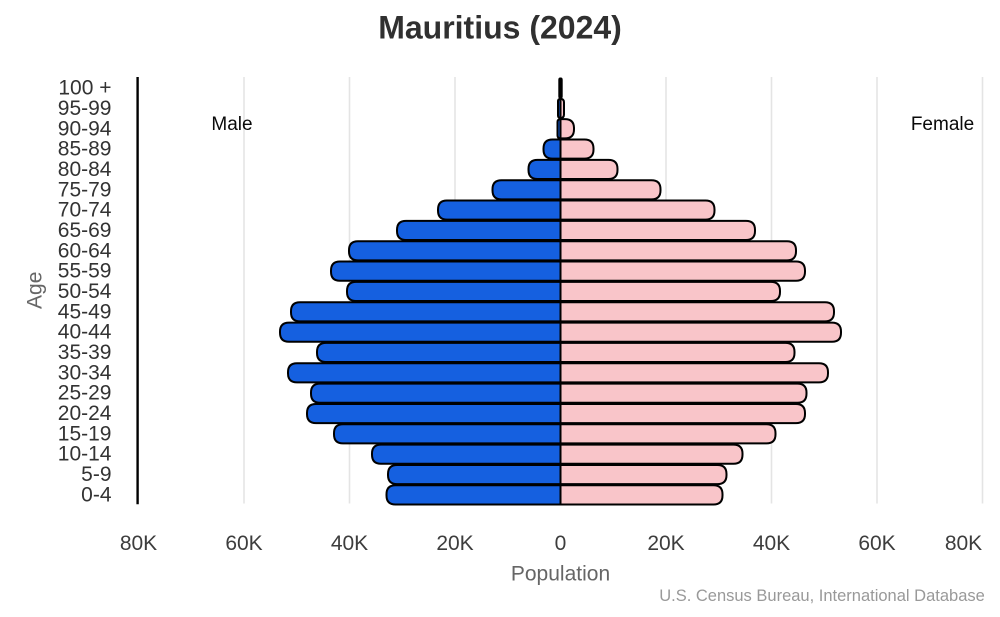 The width and height of the screenshot is (1000, 617). I want to click on svg-text: Mauritius (2024), so click(500, 28).